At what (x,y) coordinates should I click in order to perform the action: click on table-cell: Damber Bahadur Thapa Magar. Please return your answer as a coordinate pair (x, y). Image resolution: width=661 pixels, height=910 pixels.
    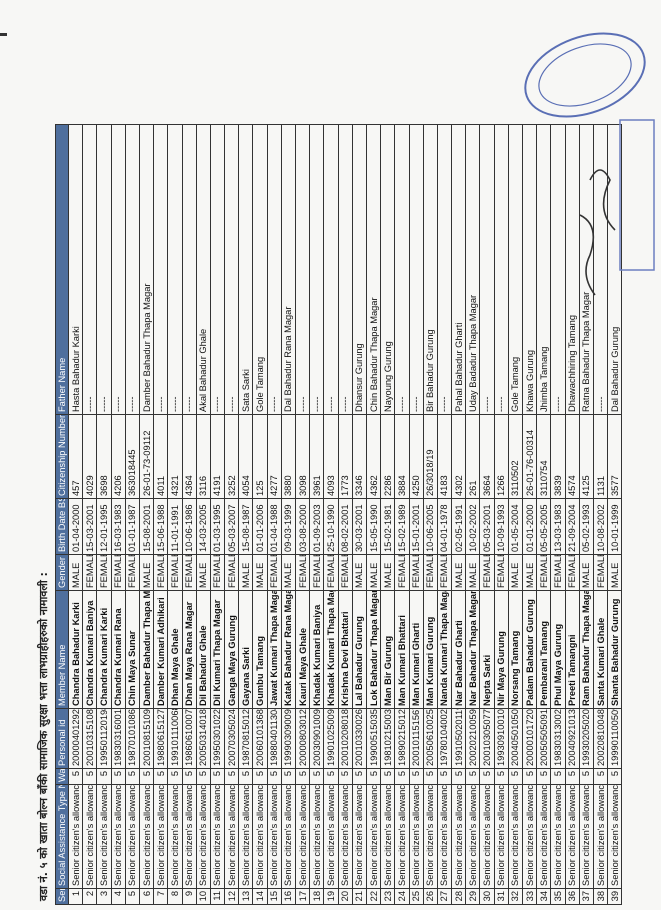
    Looking at the image, I should click on (146, 269).